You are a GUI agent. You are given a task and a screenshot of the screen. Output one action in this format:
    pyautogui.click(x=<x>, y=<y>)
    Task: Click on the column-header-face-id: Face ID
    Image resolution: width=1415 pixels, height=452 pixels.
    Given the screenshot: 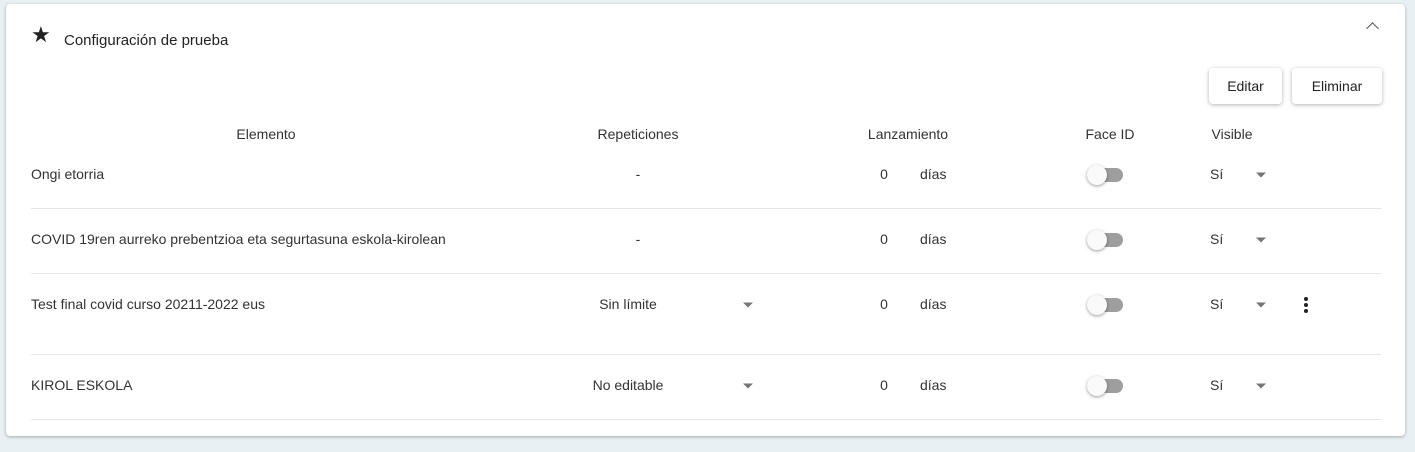 What is the action you would take?
    pyautogui.click(x=1110, y=134)
    